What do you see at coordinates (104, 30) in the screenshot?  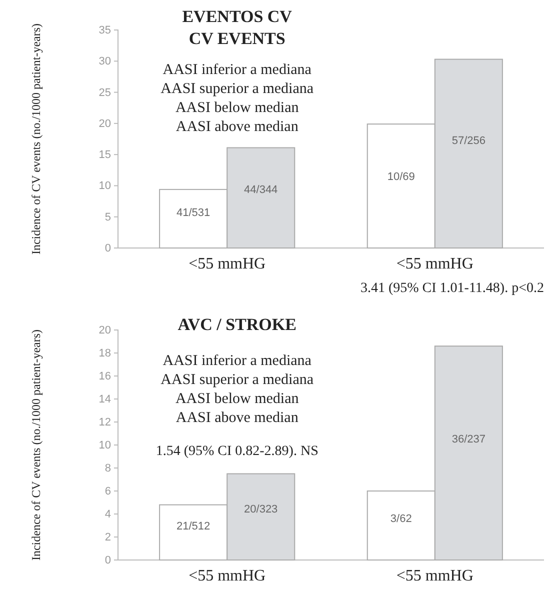 I see `y-tick-label: 35` at bounding box center [104, 30].